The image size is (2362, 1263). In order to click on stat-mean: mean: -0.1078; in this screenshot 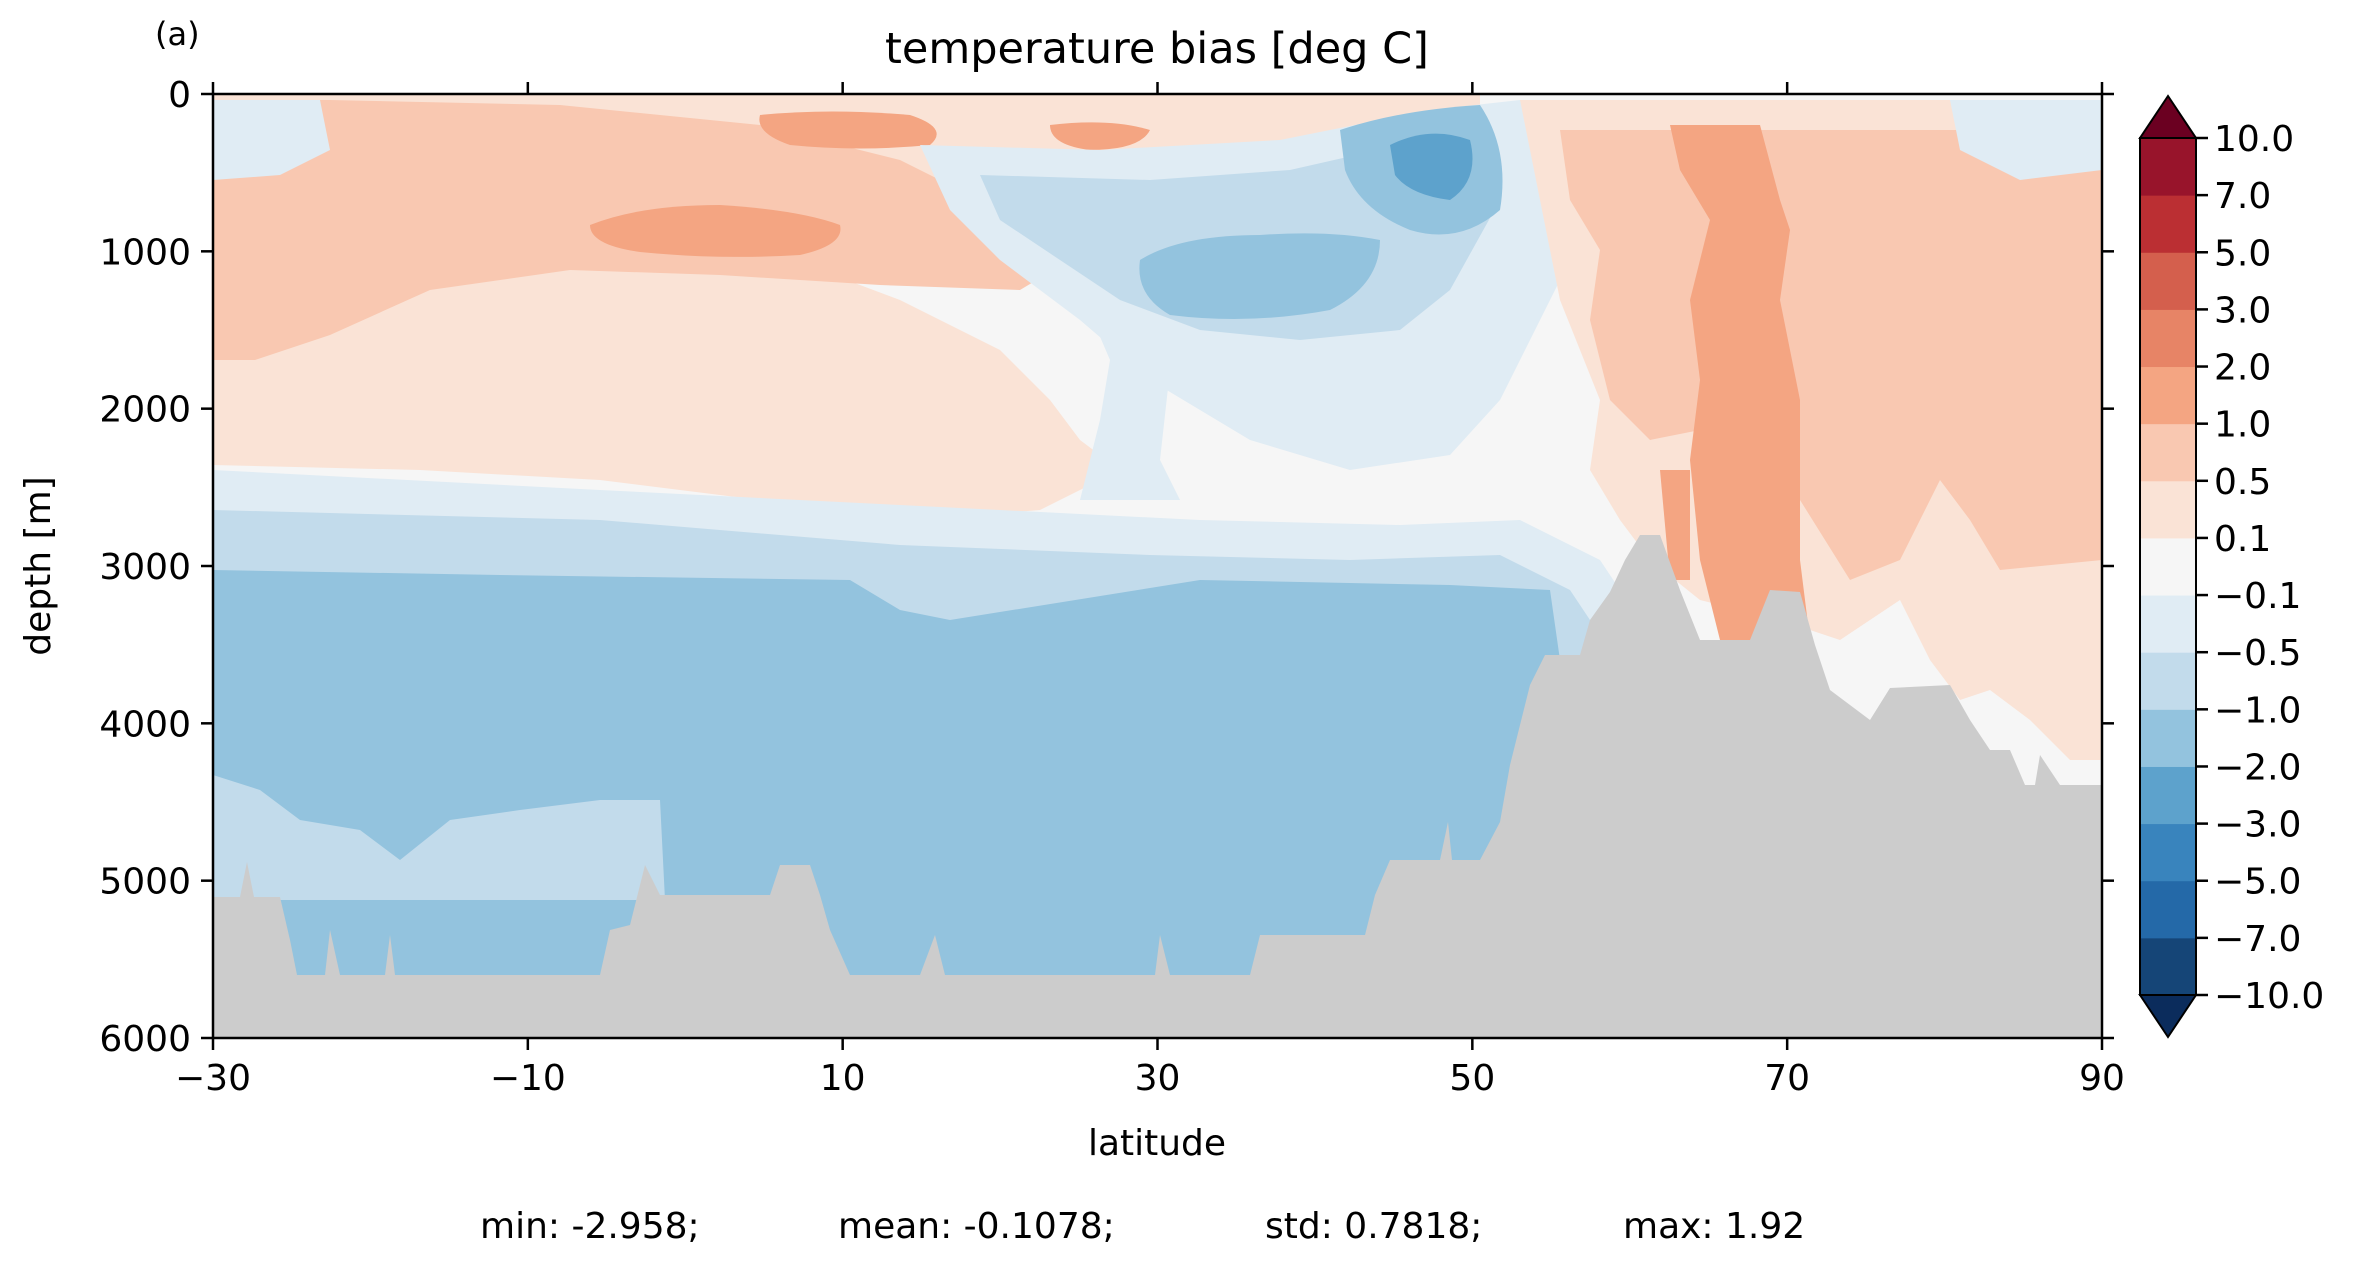, I will do `click(976, 1226)`.